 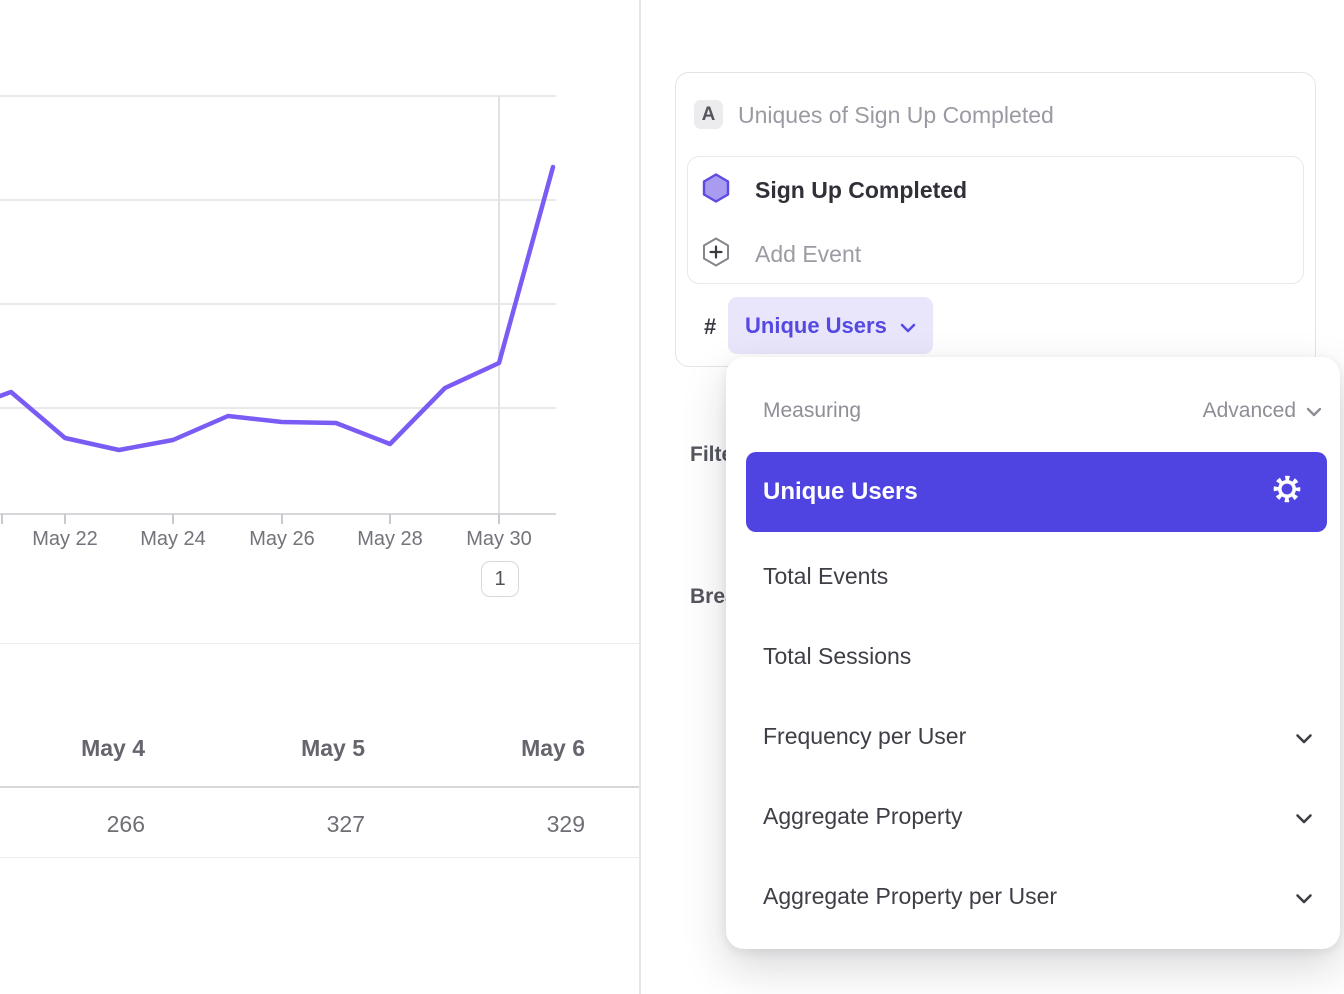 I want to click on add-event-label: Add Event, so click(x=808, y=253).